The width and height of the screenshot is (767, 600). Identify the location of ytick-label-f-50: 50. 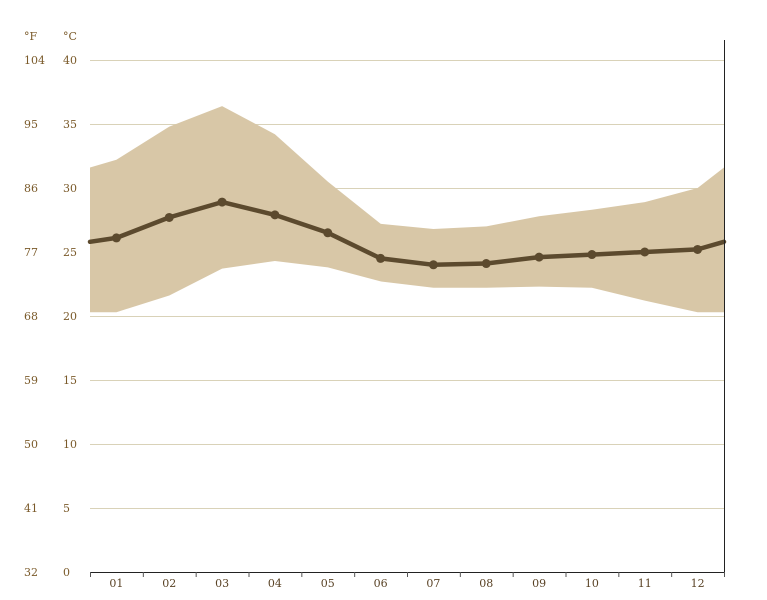
(31, 444).